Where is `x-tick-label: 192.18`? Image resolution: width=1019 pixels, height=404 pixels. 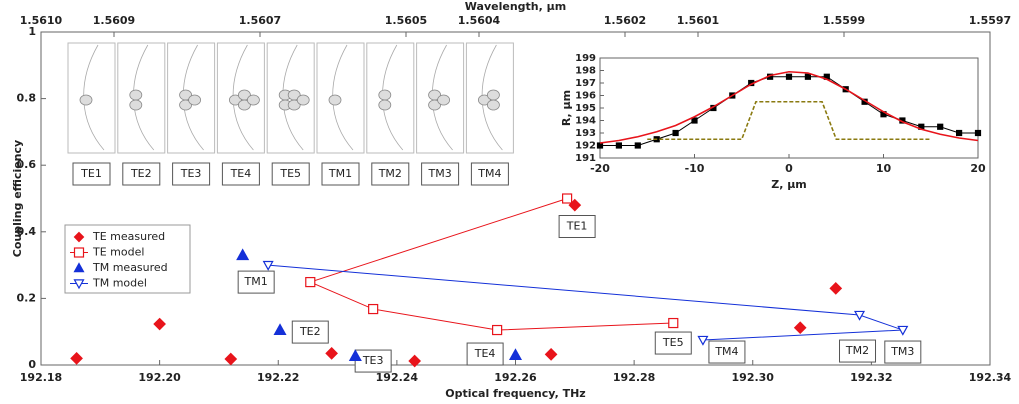
x-tick-label: 192.18 is located at coordinates (41, 377).